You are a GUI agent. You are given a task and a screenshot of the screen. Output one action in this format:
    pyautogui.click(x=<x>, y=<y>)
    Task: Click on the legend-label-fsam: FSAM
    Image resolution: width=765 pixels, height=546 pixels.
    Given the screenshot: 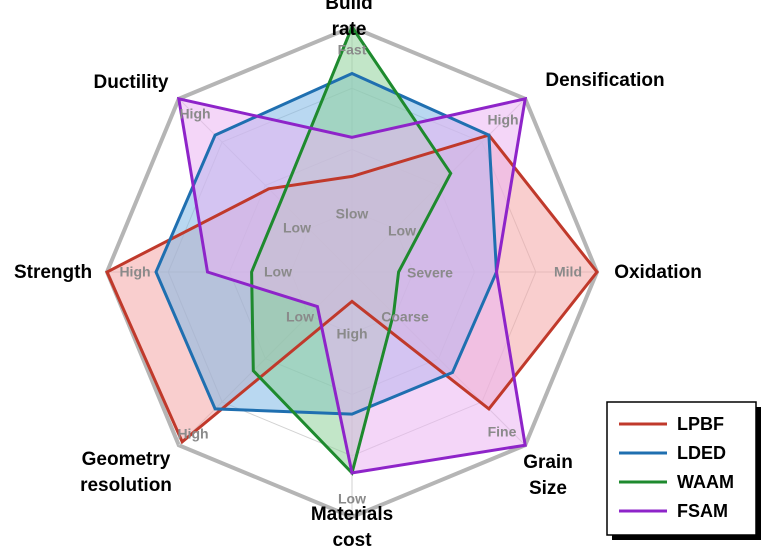 What is the action you would take?
    pyautogui.click(x=702, y=511)
    